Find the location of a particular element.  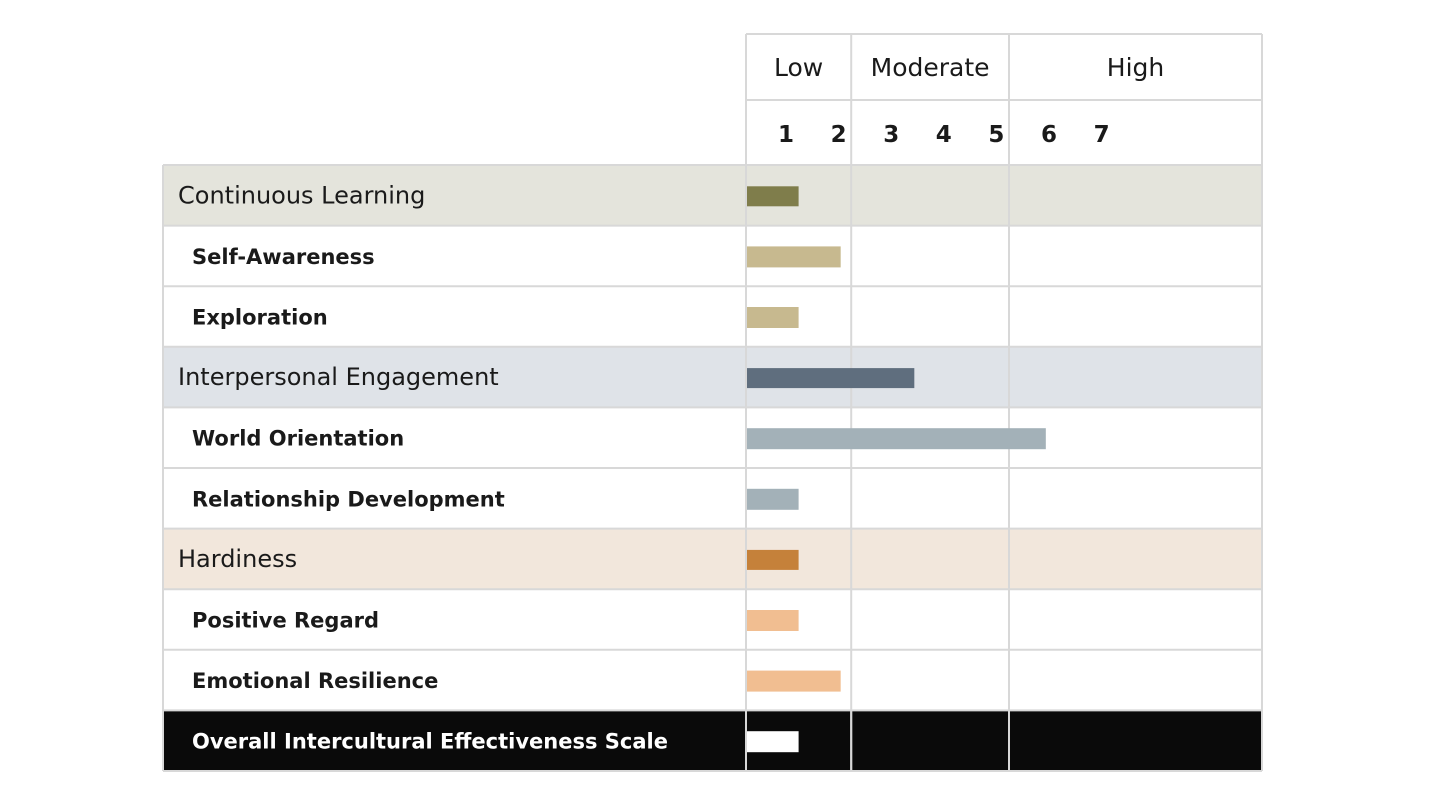

row-label-relationship-development: Relationship Development is located at coordinates (348, 499).